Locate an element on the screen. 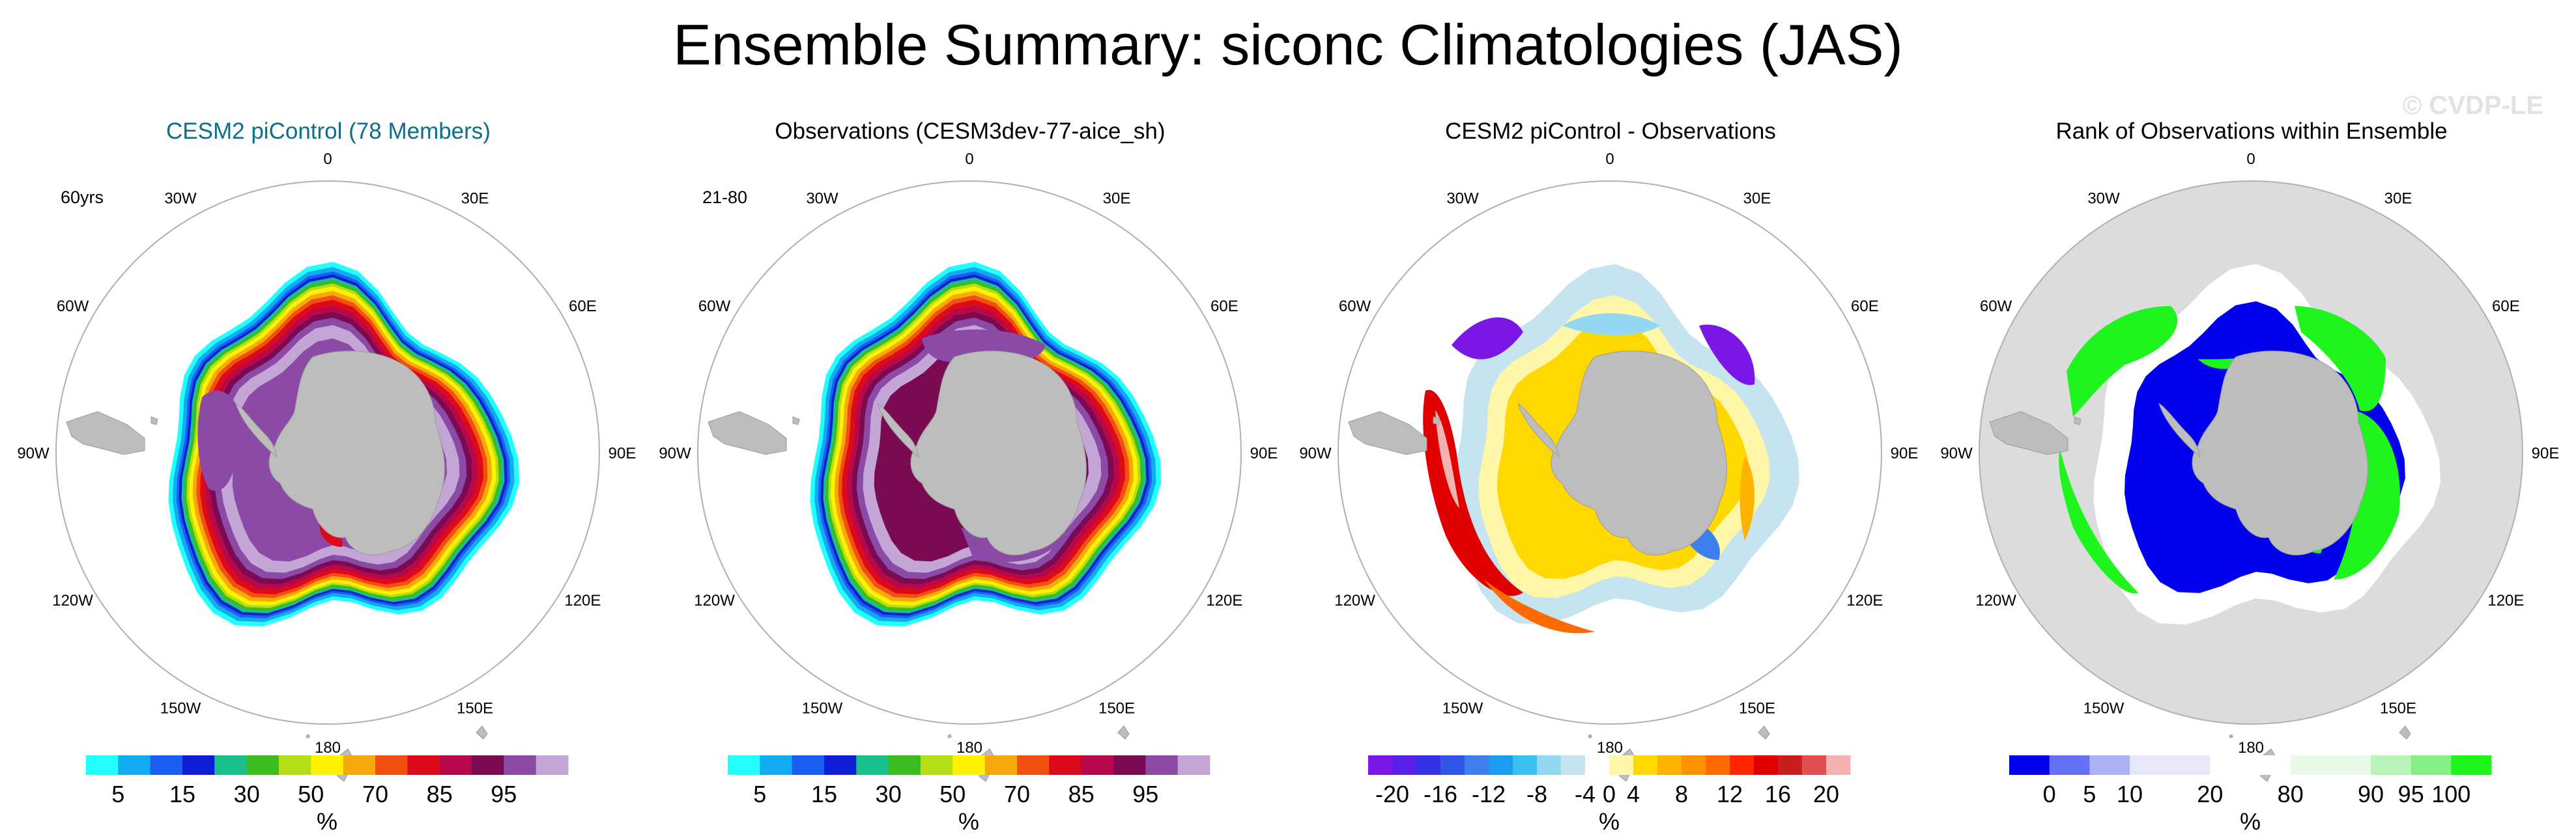  colorbar-tick-label: -20 is located at coordinates (1392, 794).